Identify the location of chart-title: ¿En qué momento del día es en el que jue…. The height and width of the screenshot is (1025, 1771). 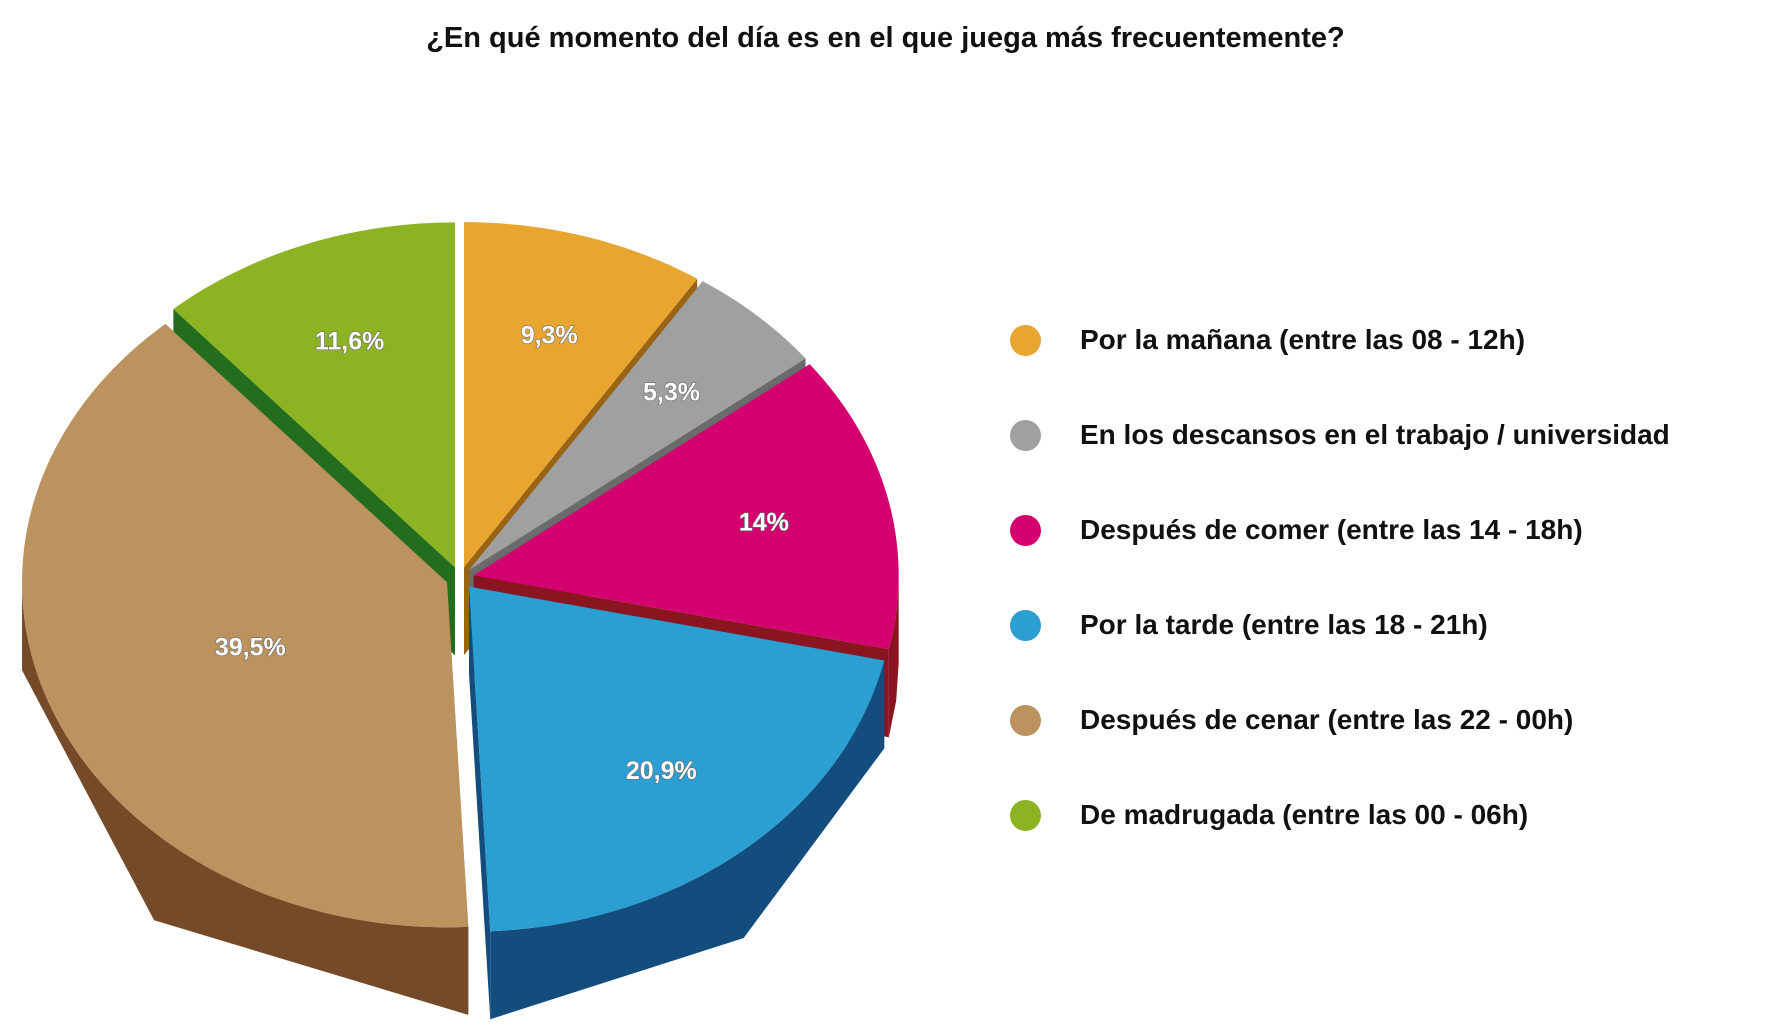
(885, 38).